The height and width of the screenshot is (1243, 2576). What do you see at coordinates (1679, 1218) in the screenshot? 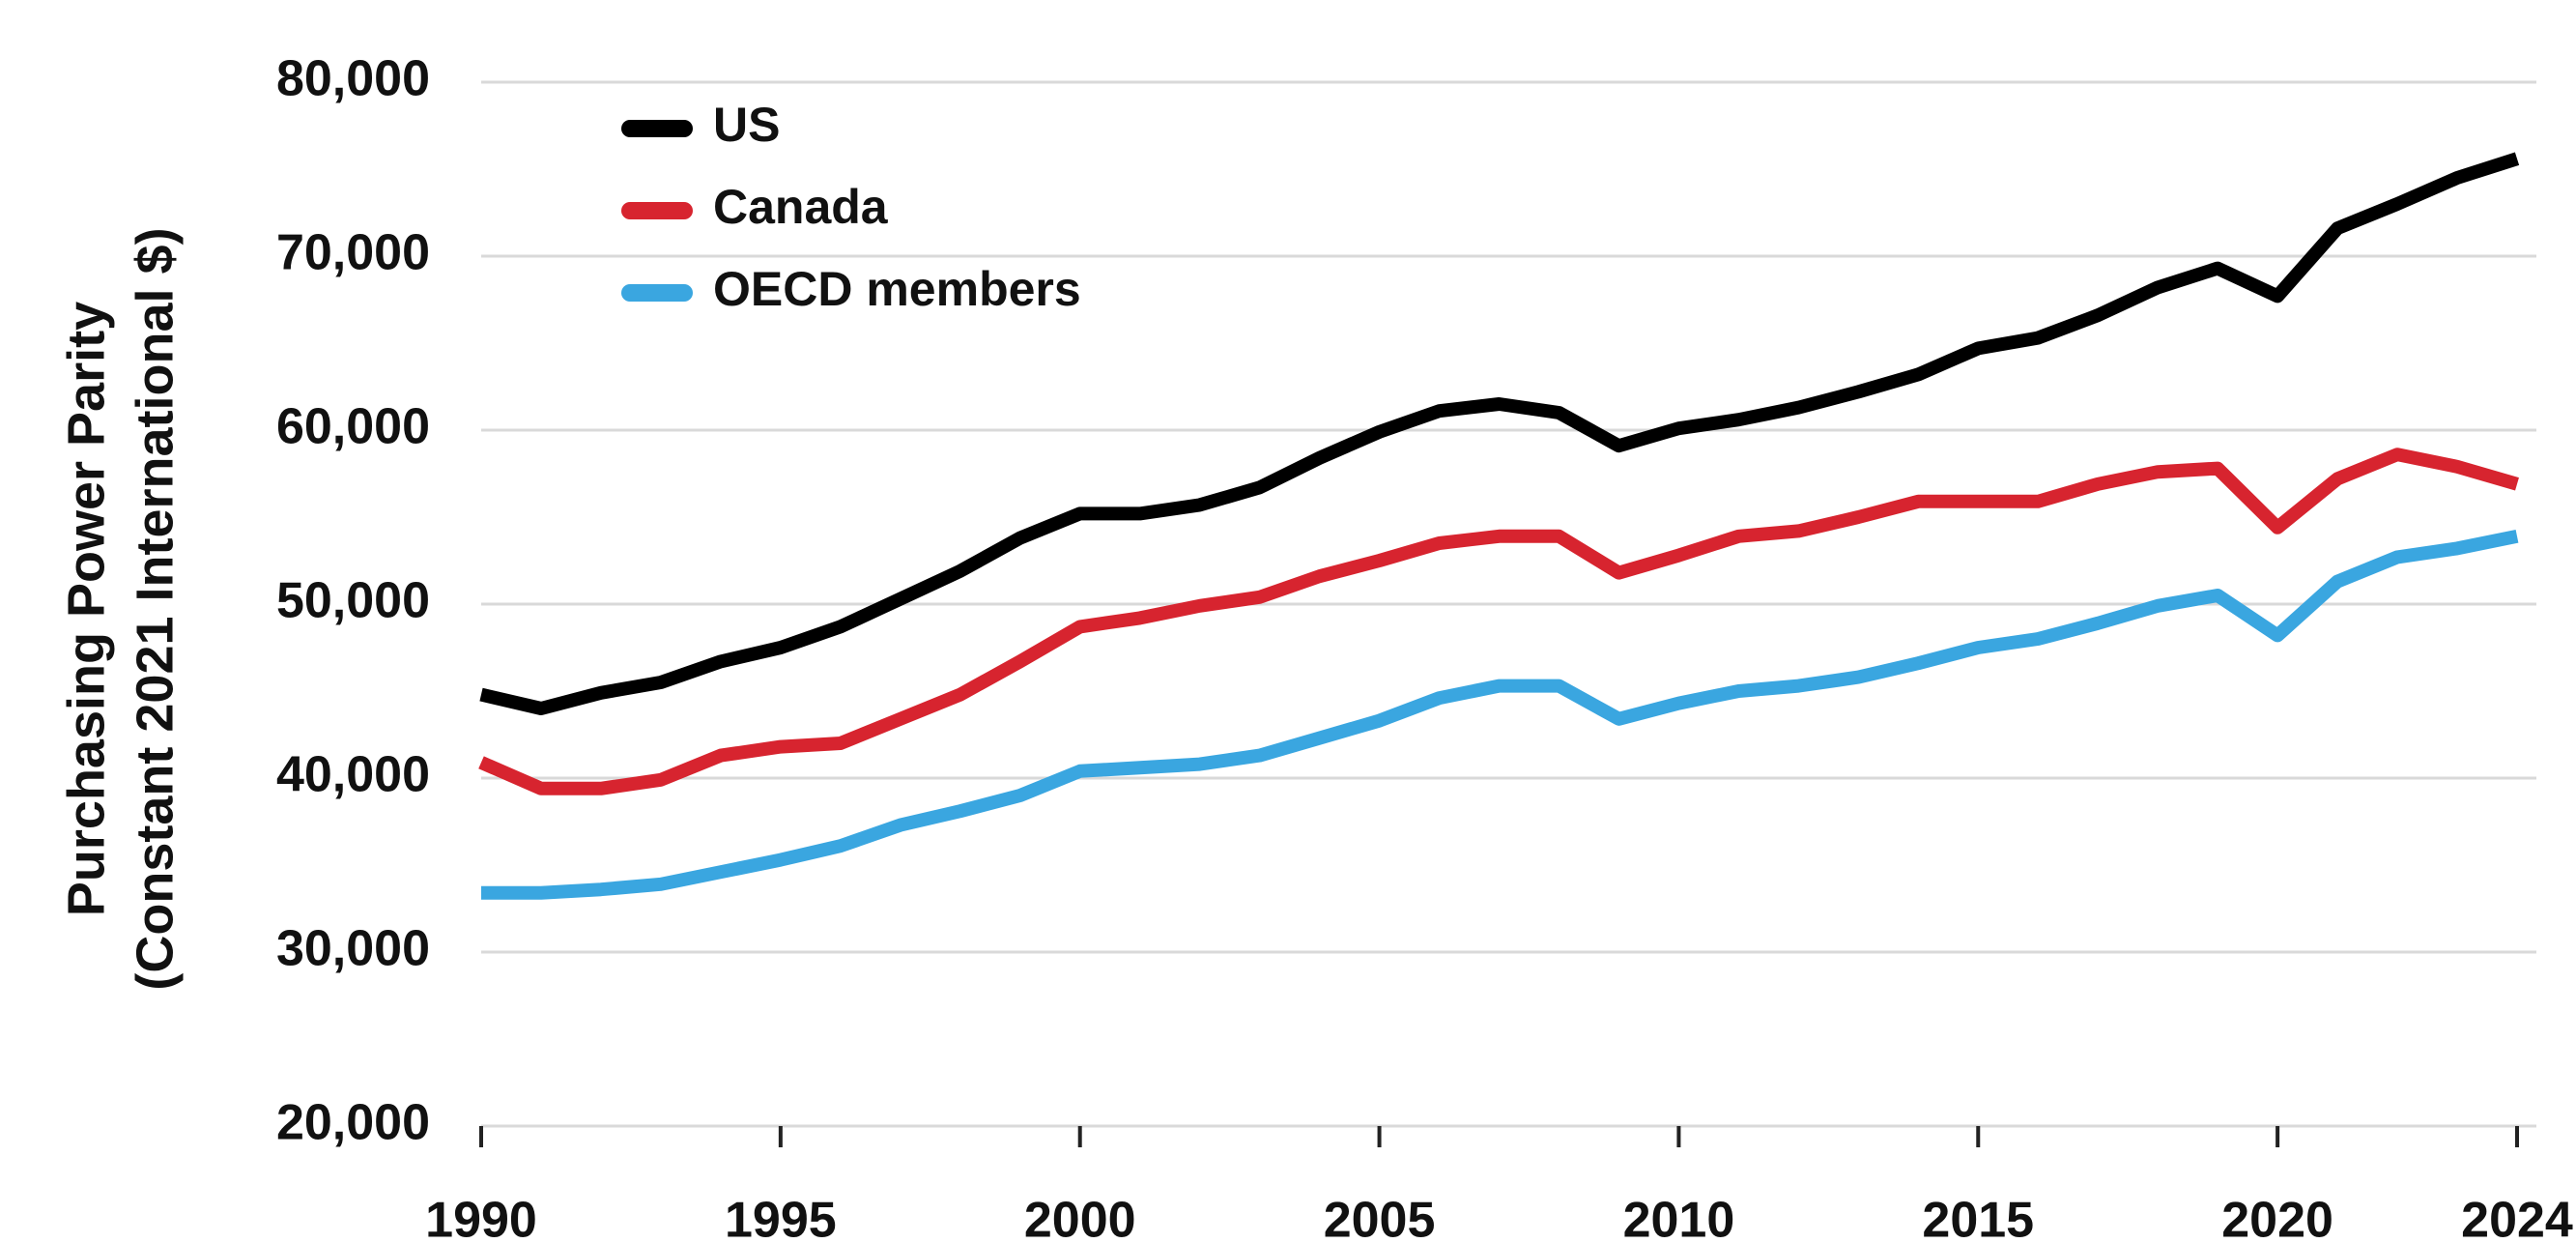
I see `x-tick-label: 2010` at bounding box center [1679, 1218].